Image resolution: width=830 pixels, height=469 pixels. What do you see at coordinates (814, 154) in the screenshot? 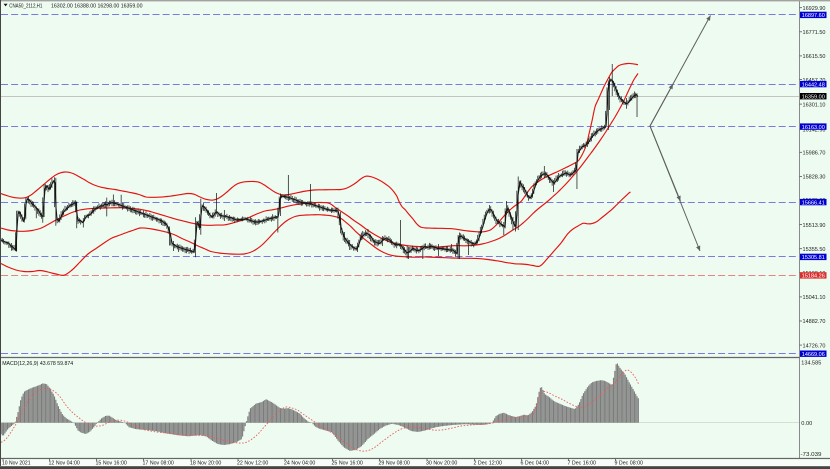
I see `svg-text: 15986.70` at bounding box center [814, 154].